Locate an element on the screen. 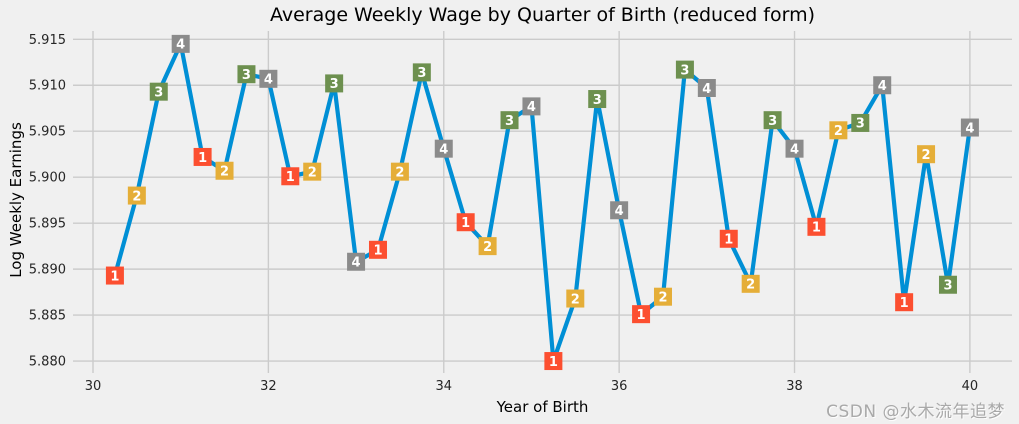  y-tick-label: 5.905 is located at coordinates (47, 132).